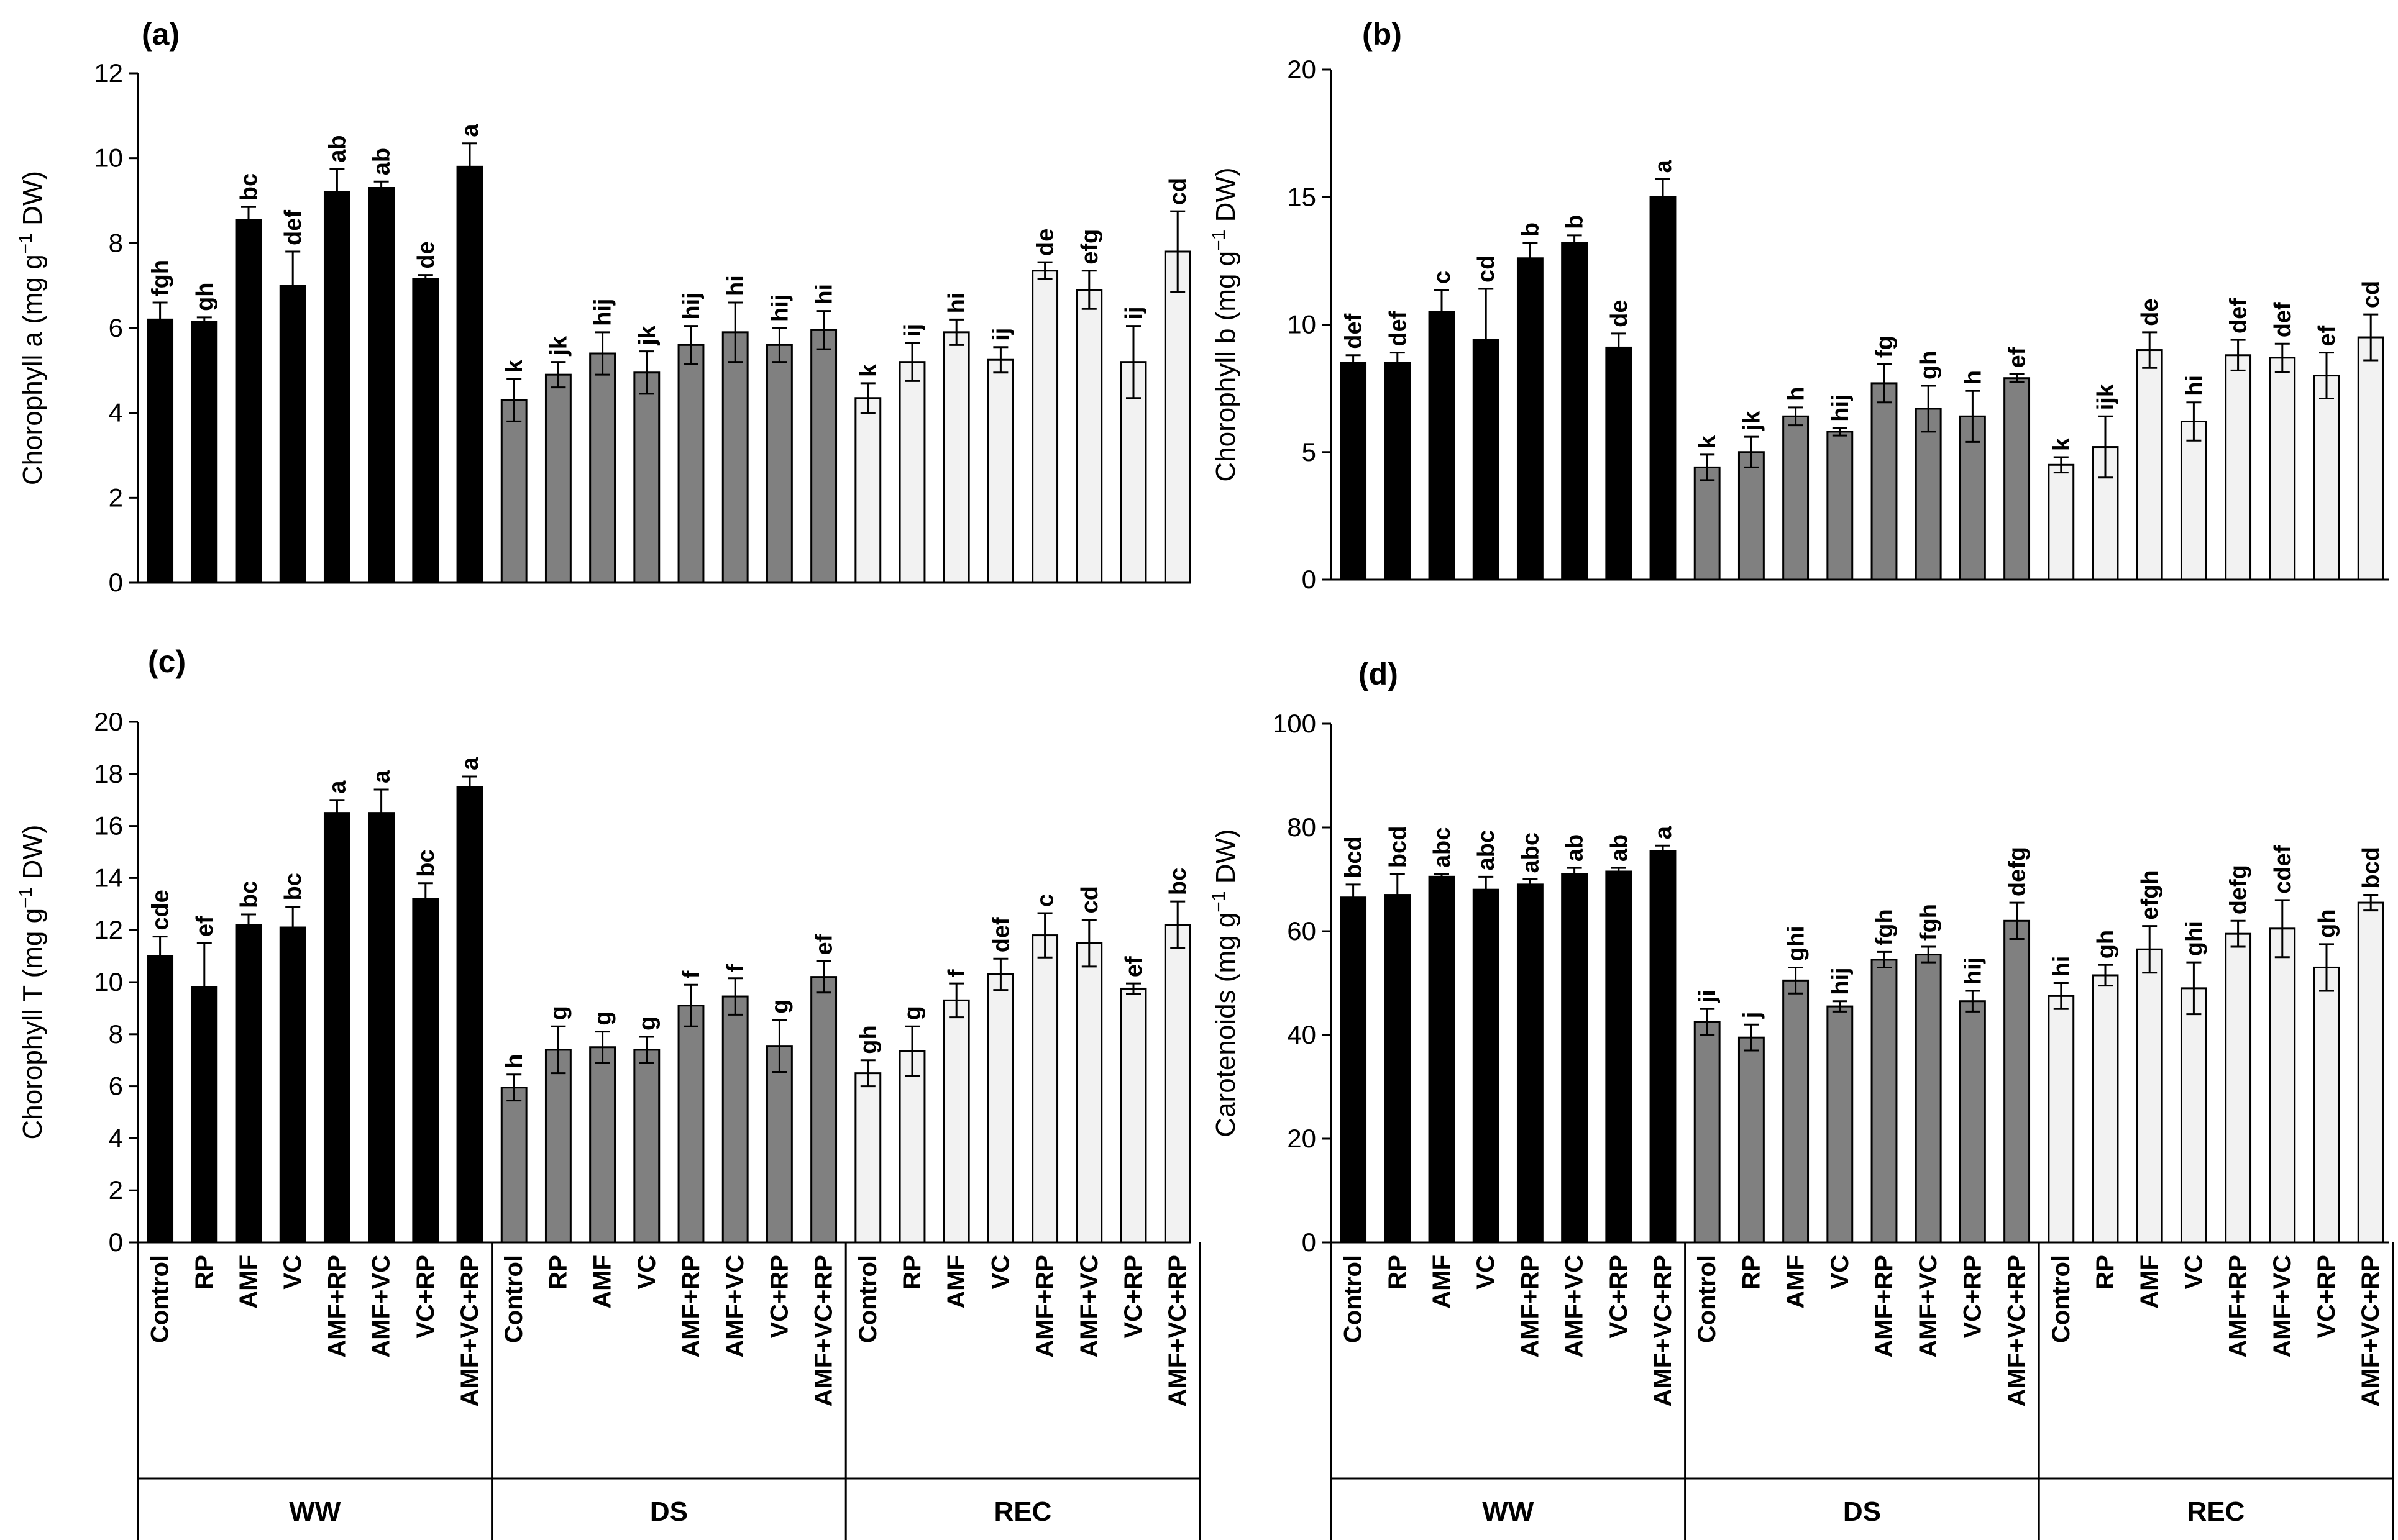 The width and height of the screenshot is (2398, 1540). Describe the element at coordinates (2371, 1331) in the screenshot. I see `category-label: AMF+VC+RP` at that location.